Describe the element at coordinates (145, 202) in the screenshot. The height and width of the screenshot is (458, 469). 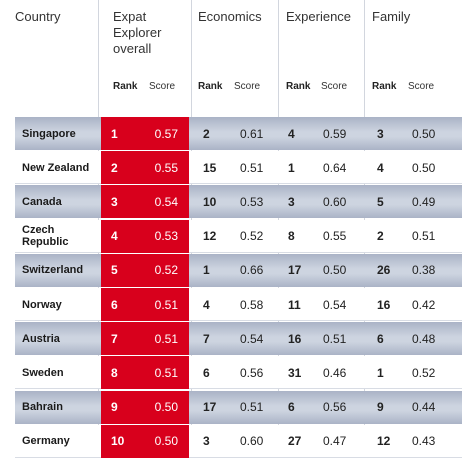
I see `overall-highlight-cell: 3 0.54` at that location.